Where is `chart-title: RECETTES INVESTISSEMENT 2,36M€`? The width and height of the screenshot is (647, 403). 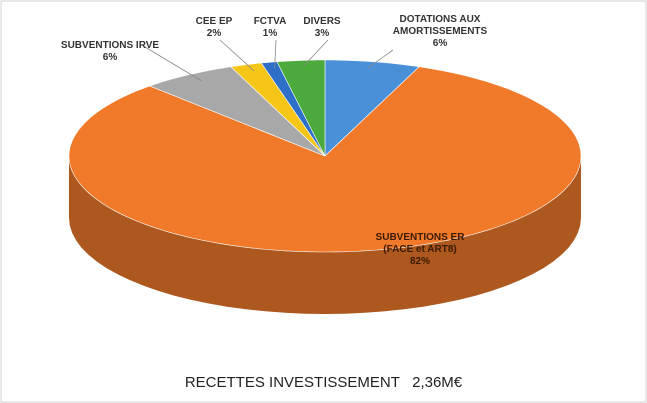 chart-title: RECETTES INVESTISSEMENT 2,36M€ is located at coordinates (323, 382).